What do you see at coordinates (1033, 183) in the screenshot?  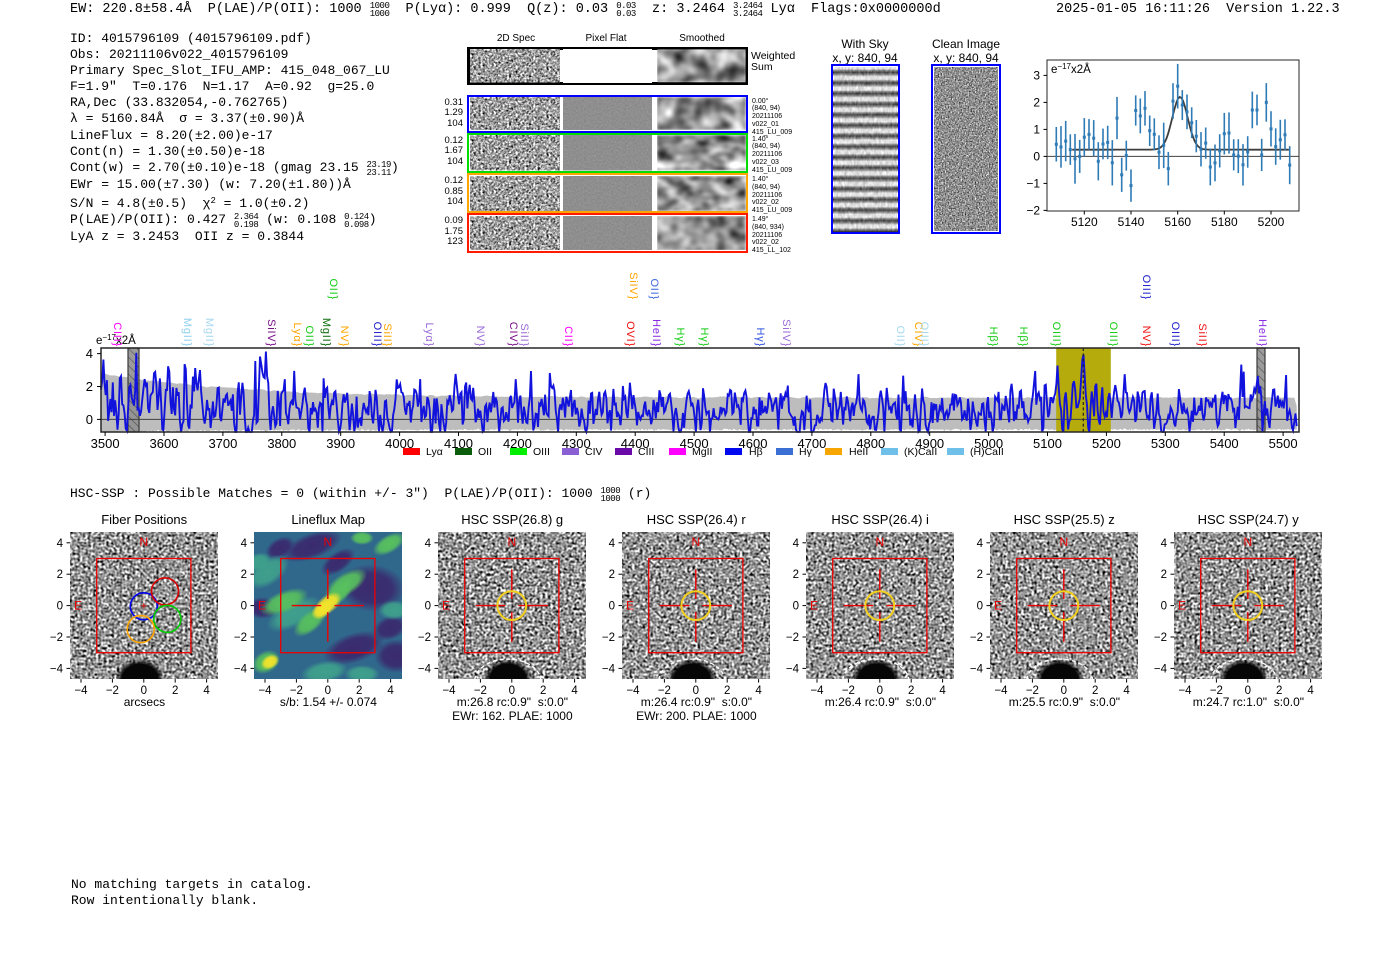 I see `svg-text: −1` at bounding box center [1033, 183].